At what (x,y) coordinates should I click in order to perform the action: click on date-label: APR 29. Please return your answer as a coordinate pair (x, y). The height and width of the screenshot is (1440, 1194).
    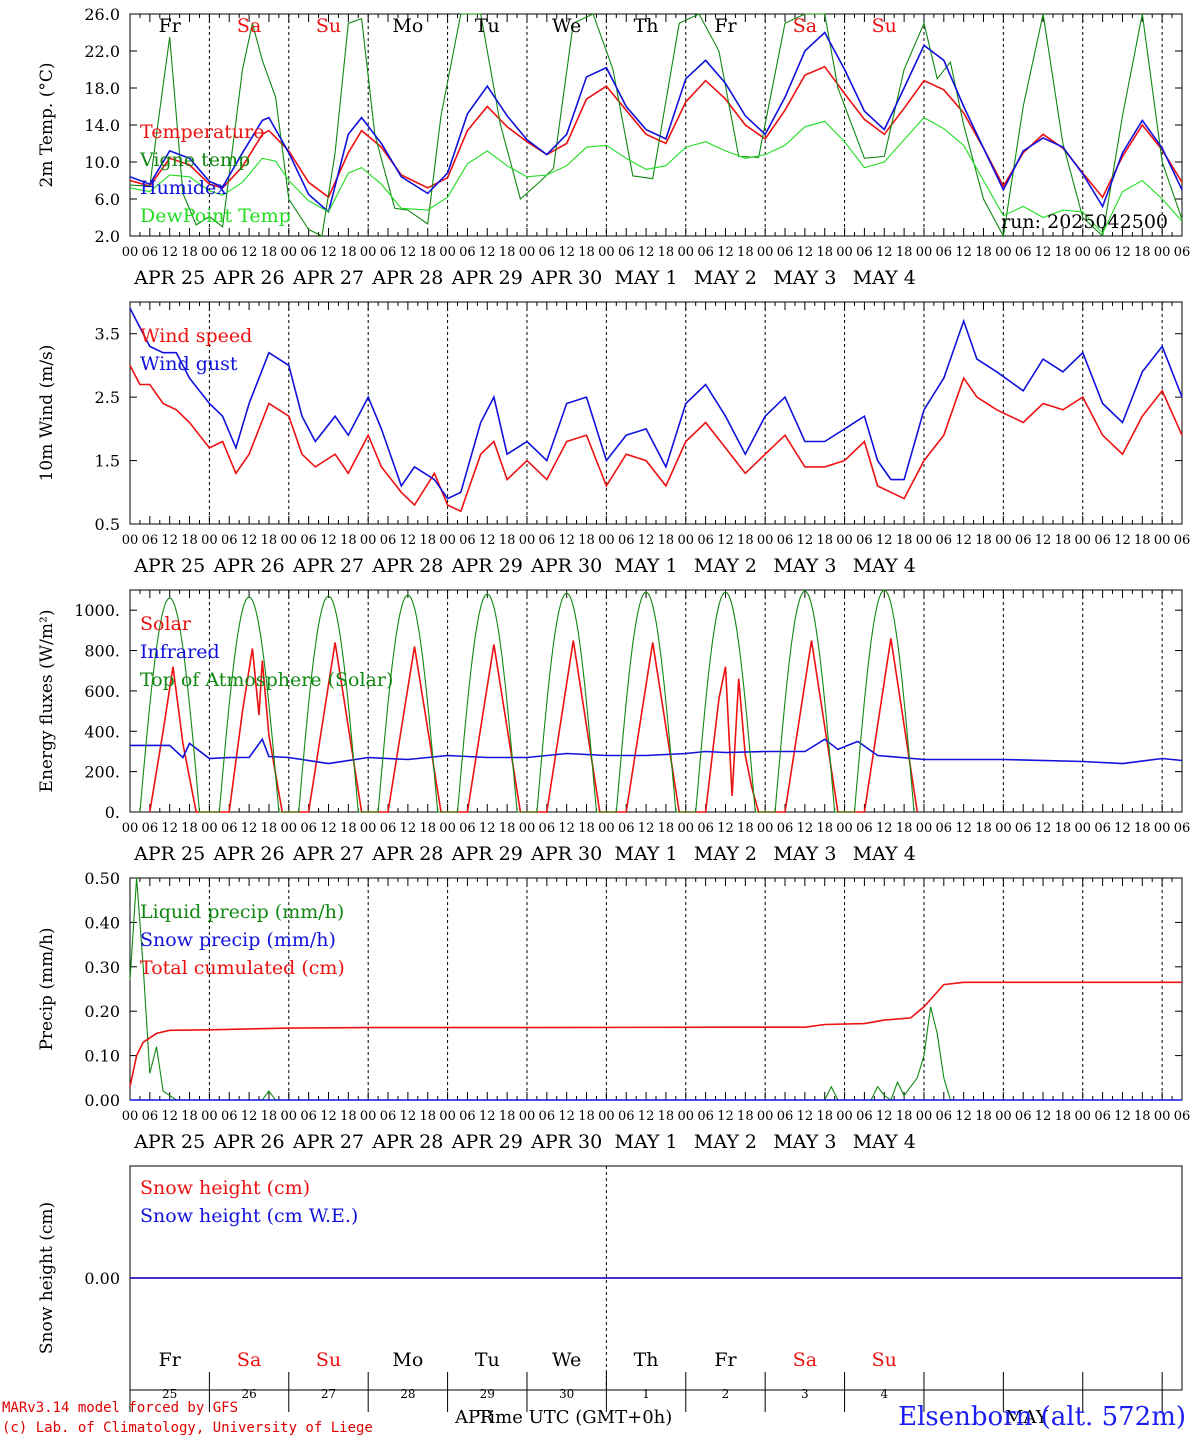
    Looking at the image, I should click on (487, 854).